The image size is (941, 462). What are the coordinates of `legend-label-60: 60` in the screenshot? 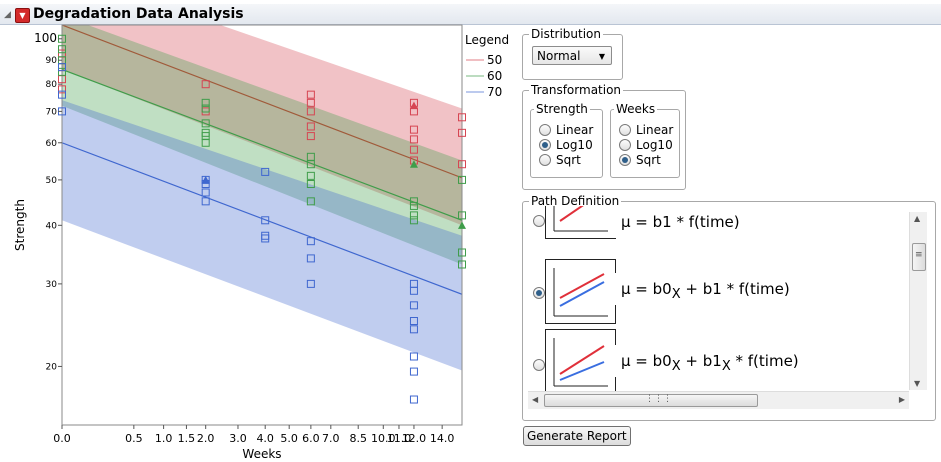 It's located at (494, 76).